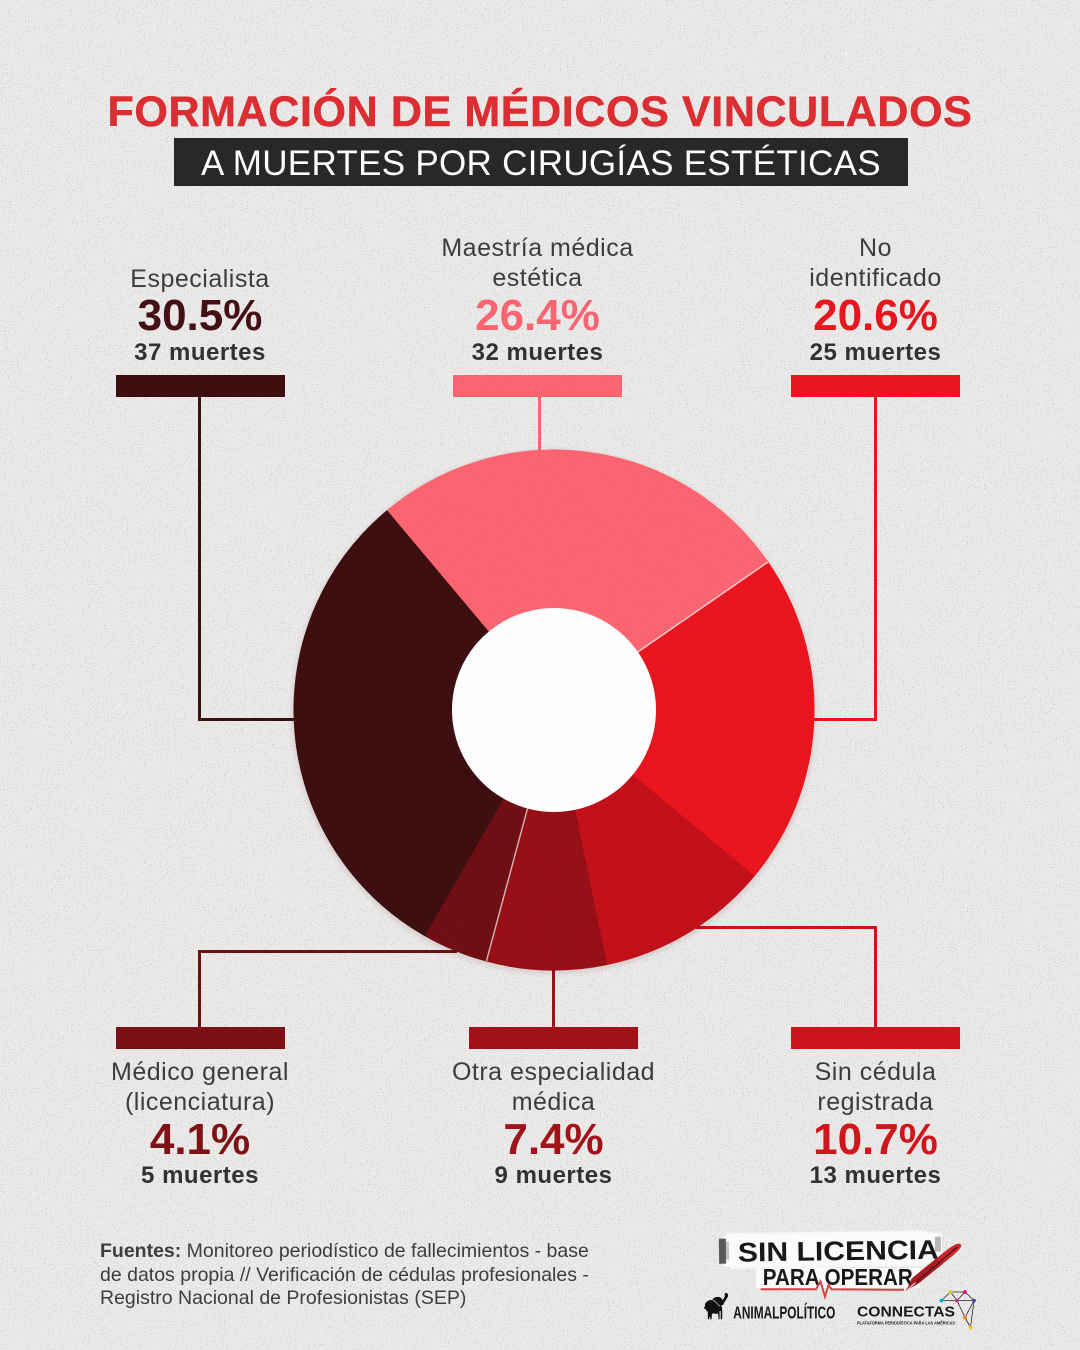 This screenshot has height=1350, width=1080. Describe the element at coordinates (838, 1251) in the screenshot. I see `svg-text: SIN LICENCIA` at that location.